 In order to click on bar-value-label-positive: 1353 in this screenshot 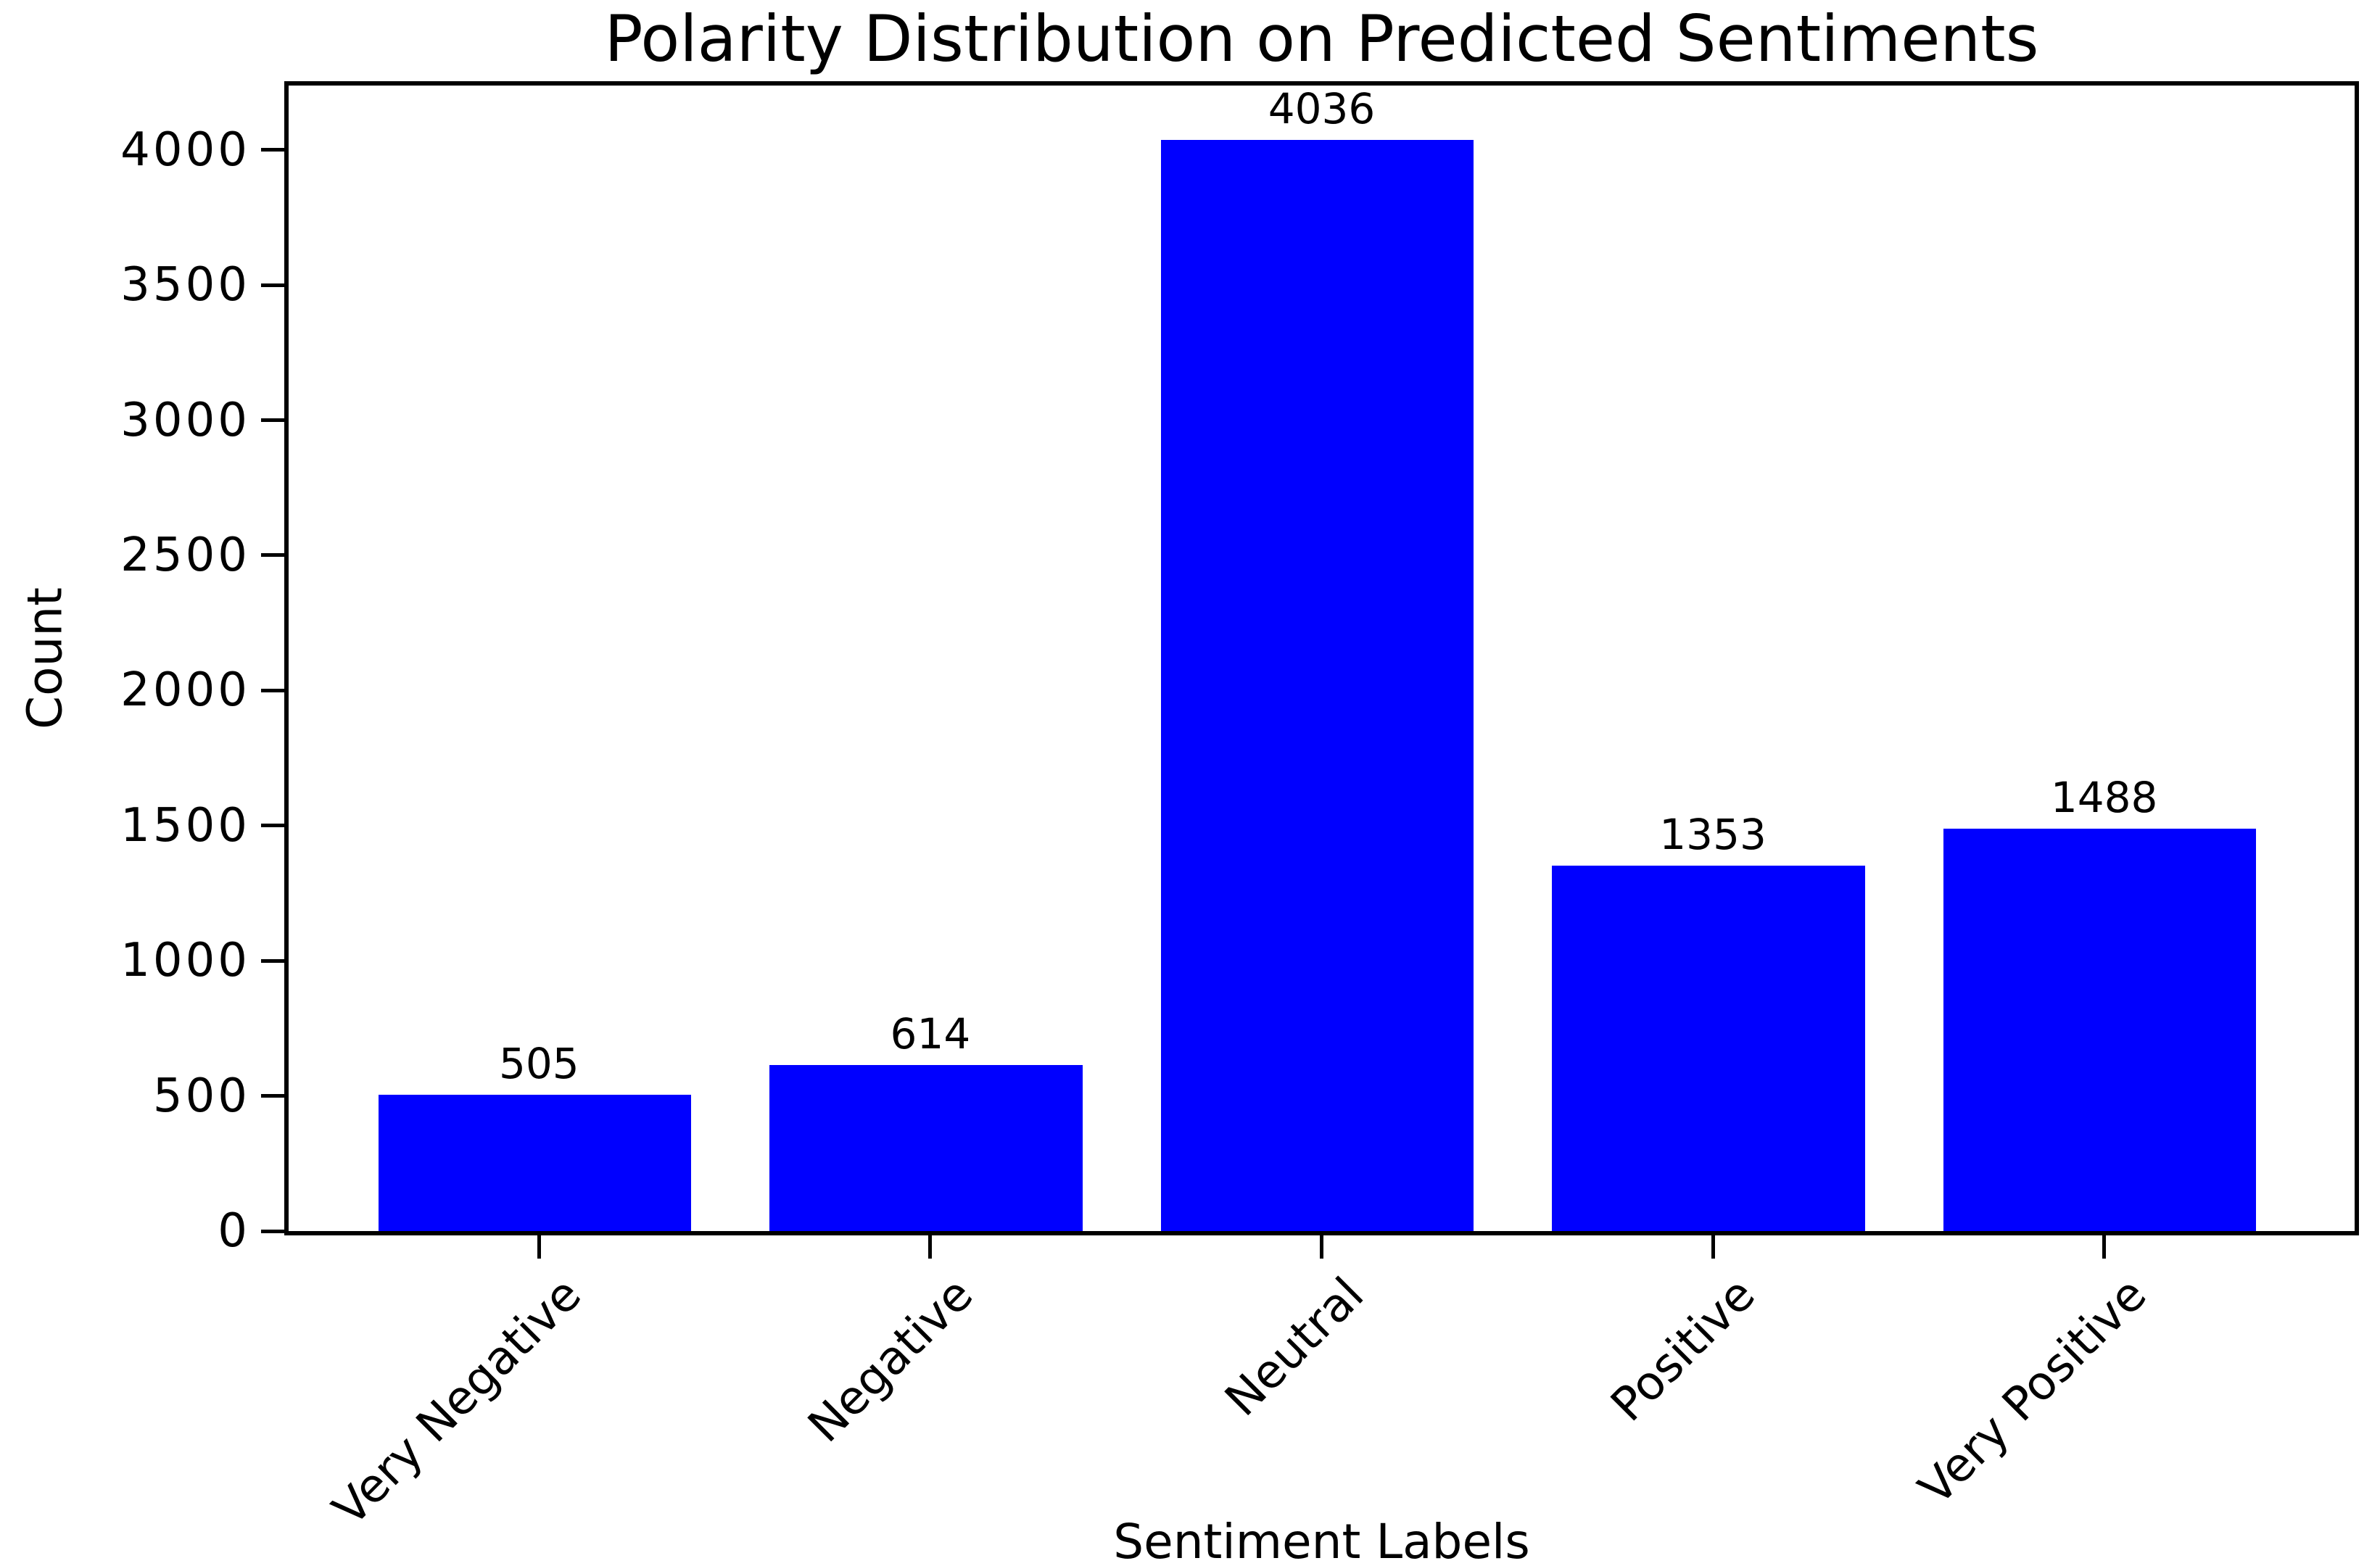, I will do `click(1713, 834)`.